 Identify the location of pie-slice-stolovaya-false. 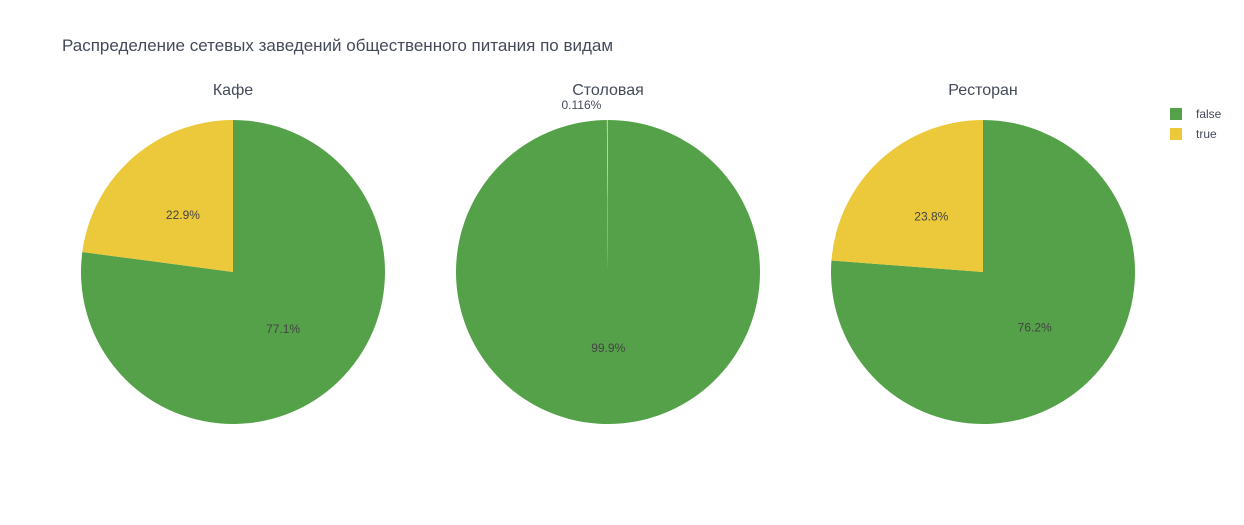
(607, 272).